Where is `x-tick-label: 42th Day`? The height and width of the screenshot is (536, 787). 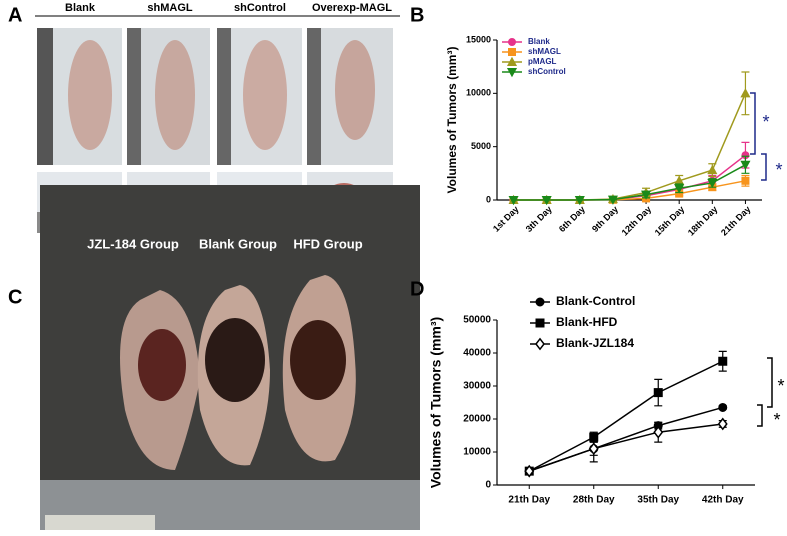
x-tick-label: 42th Day is located at coordinates (723, 500).